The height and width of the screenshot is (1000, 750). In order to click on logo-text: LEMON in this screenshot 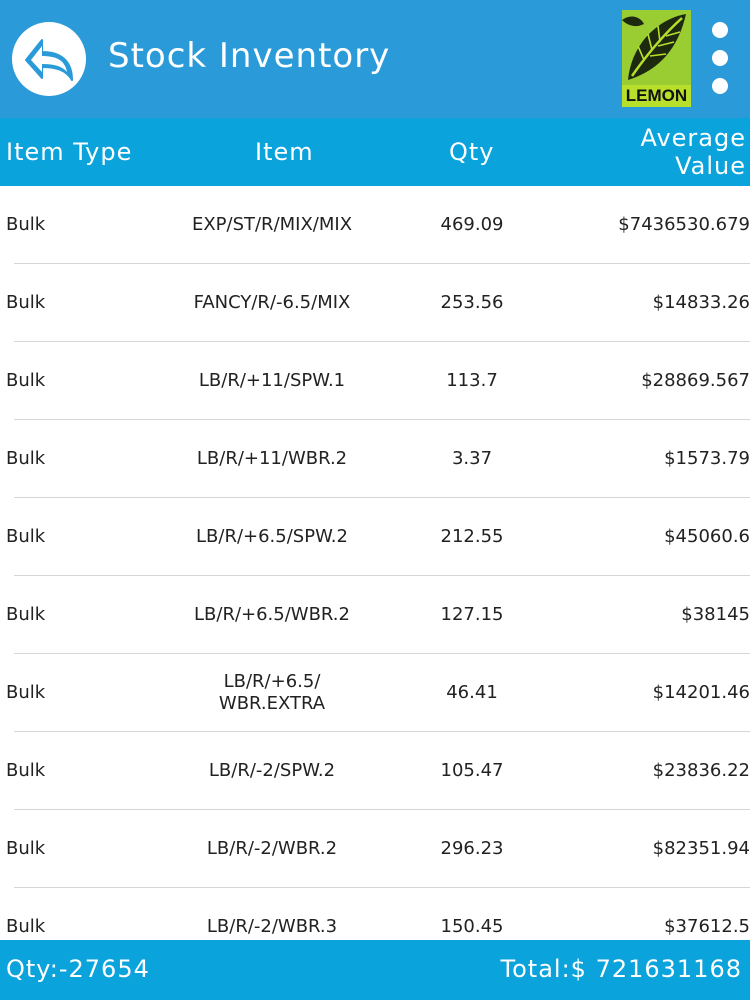, I will do `click(656, 96)`.